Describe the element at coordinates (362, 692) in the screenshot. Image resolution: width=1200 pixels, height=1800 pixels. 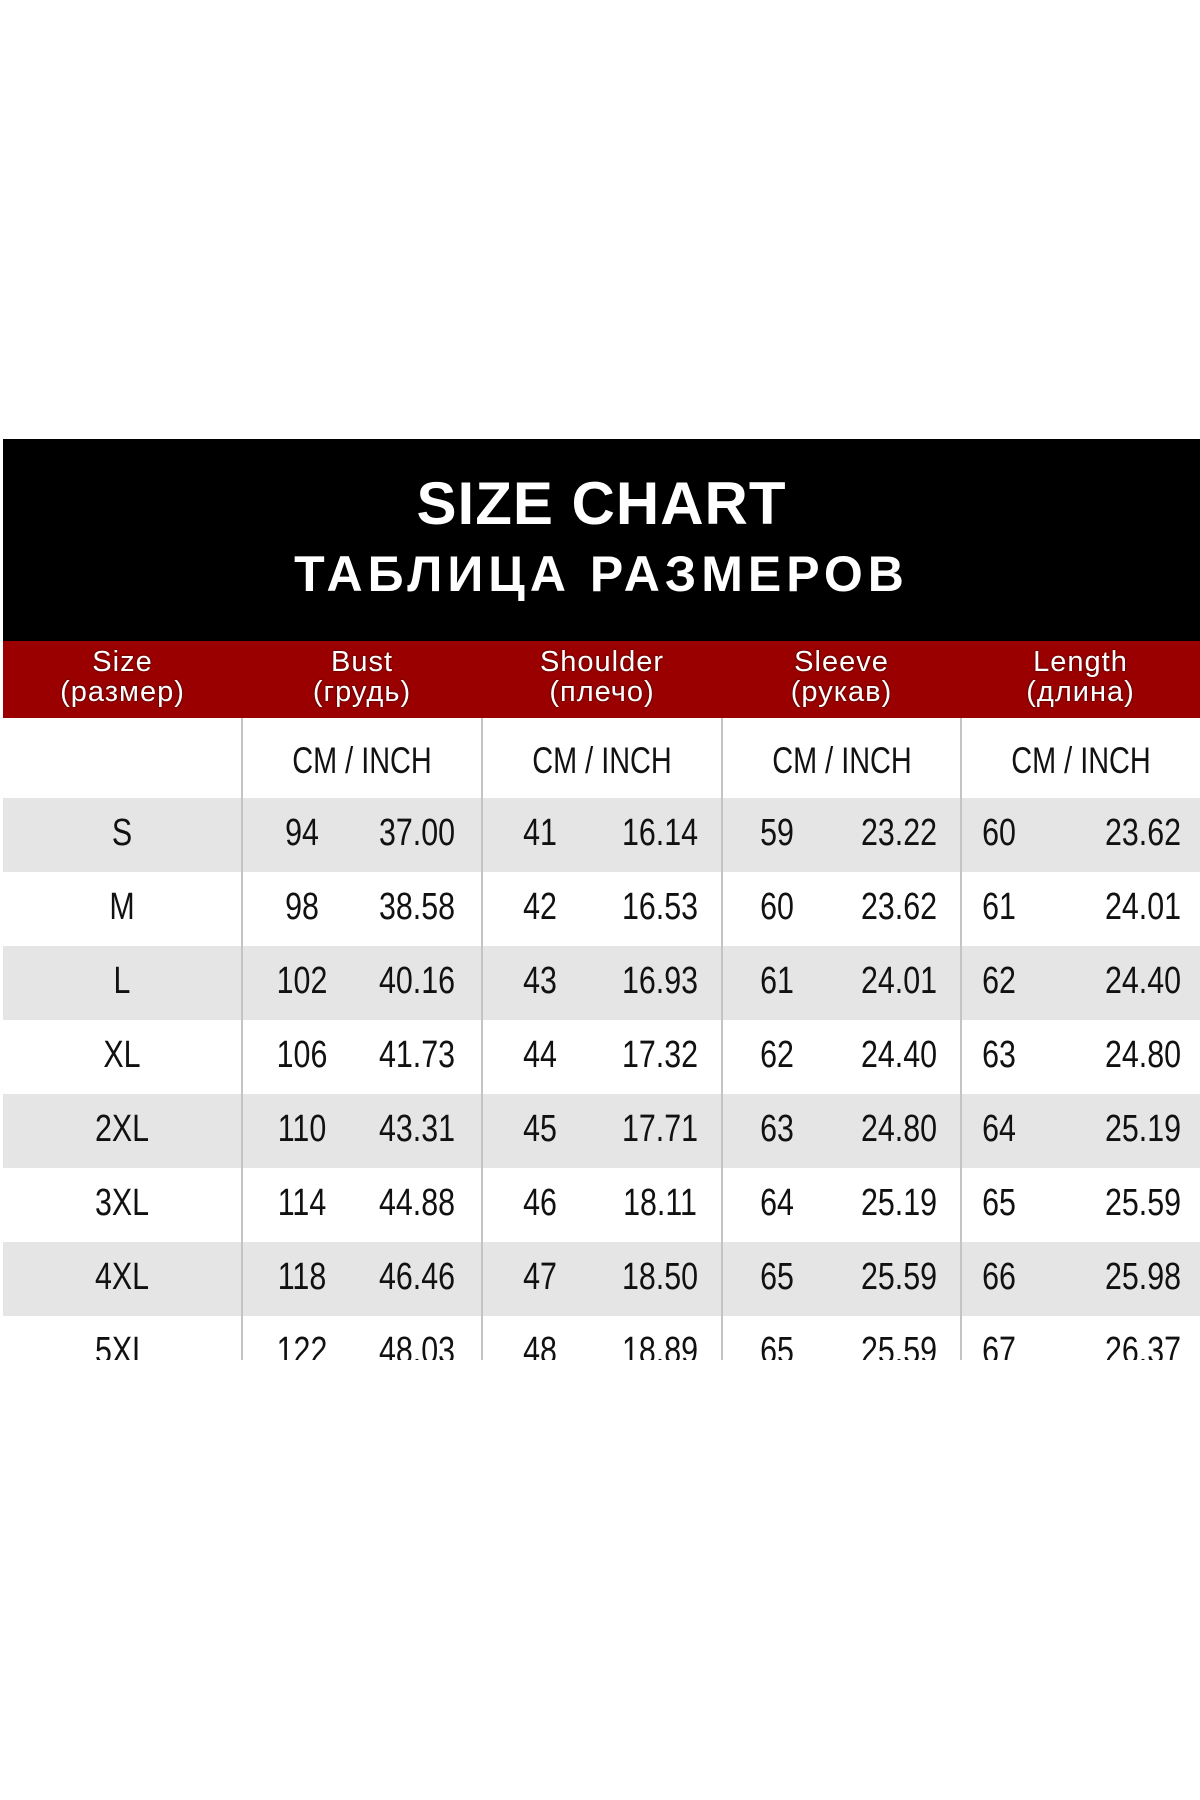
I see `column-header-ru: (грудь)` at that location.